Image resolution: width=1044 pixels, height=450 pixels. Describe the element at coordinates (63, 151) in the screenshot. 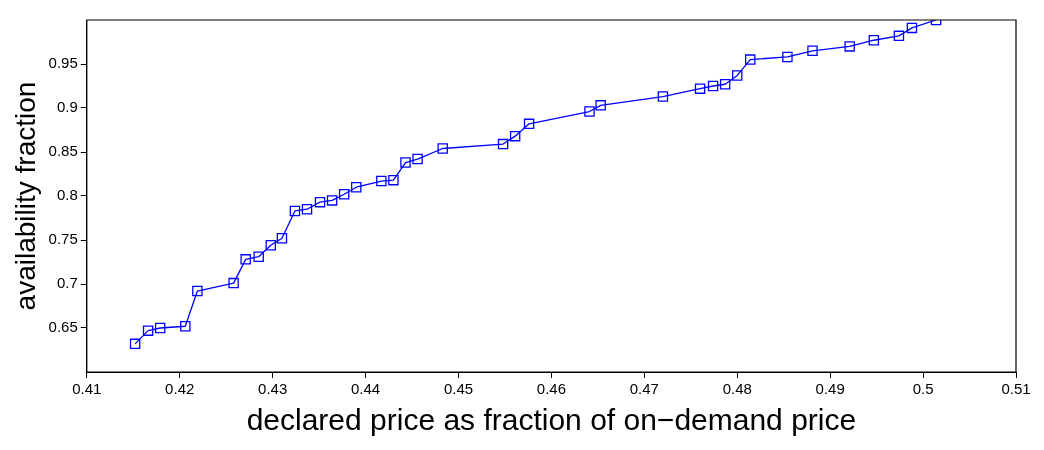

I see `y-tick-label: 0.85` at that location.